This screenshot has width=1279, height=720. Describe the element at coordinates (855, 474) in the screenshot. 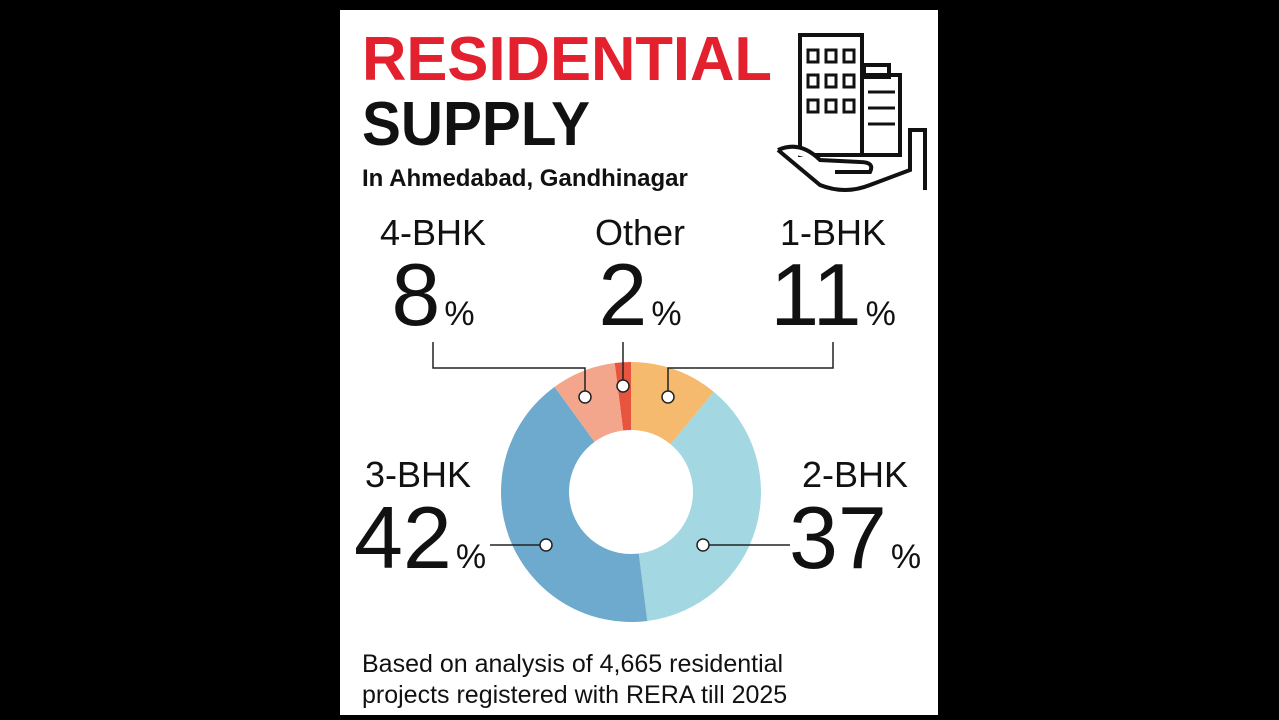

I see `category-label: 2-BHK` at that location.